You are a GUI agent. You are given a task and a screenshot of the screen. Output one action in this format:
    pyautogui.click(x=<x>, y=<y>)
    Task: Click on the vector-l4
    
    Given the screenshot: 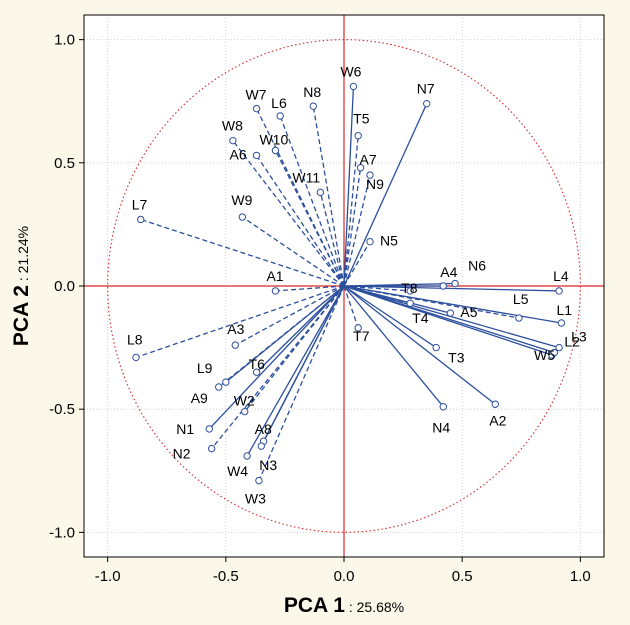 What is the action you would take?
    pyautogui.click(x=451, y=288)
    